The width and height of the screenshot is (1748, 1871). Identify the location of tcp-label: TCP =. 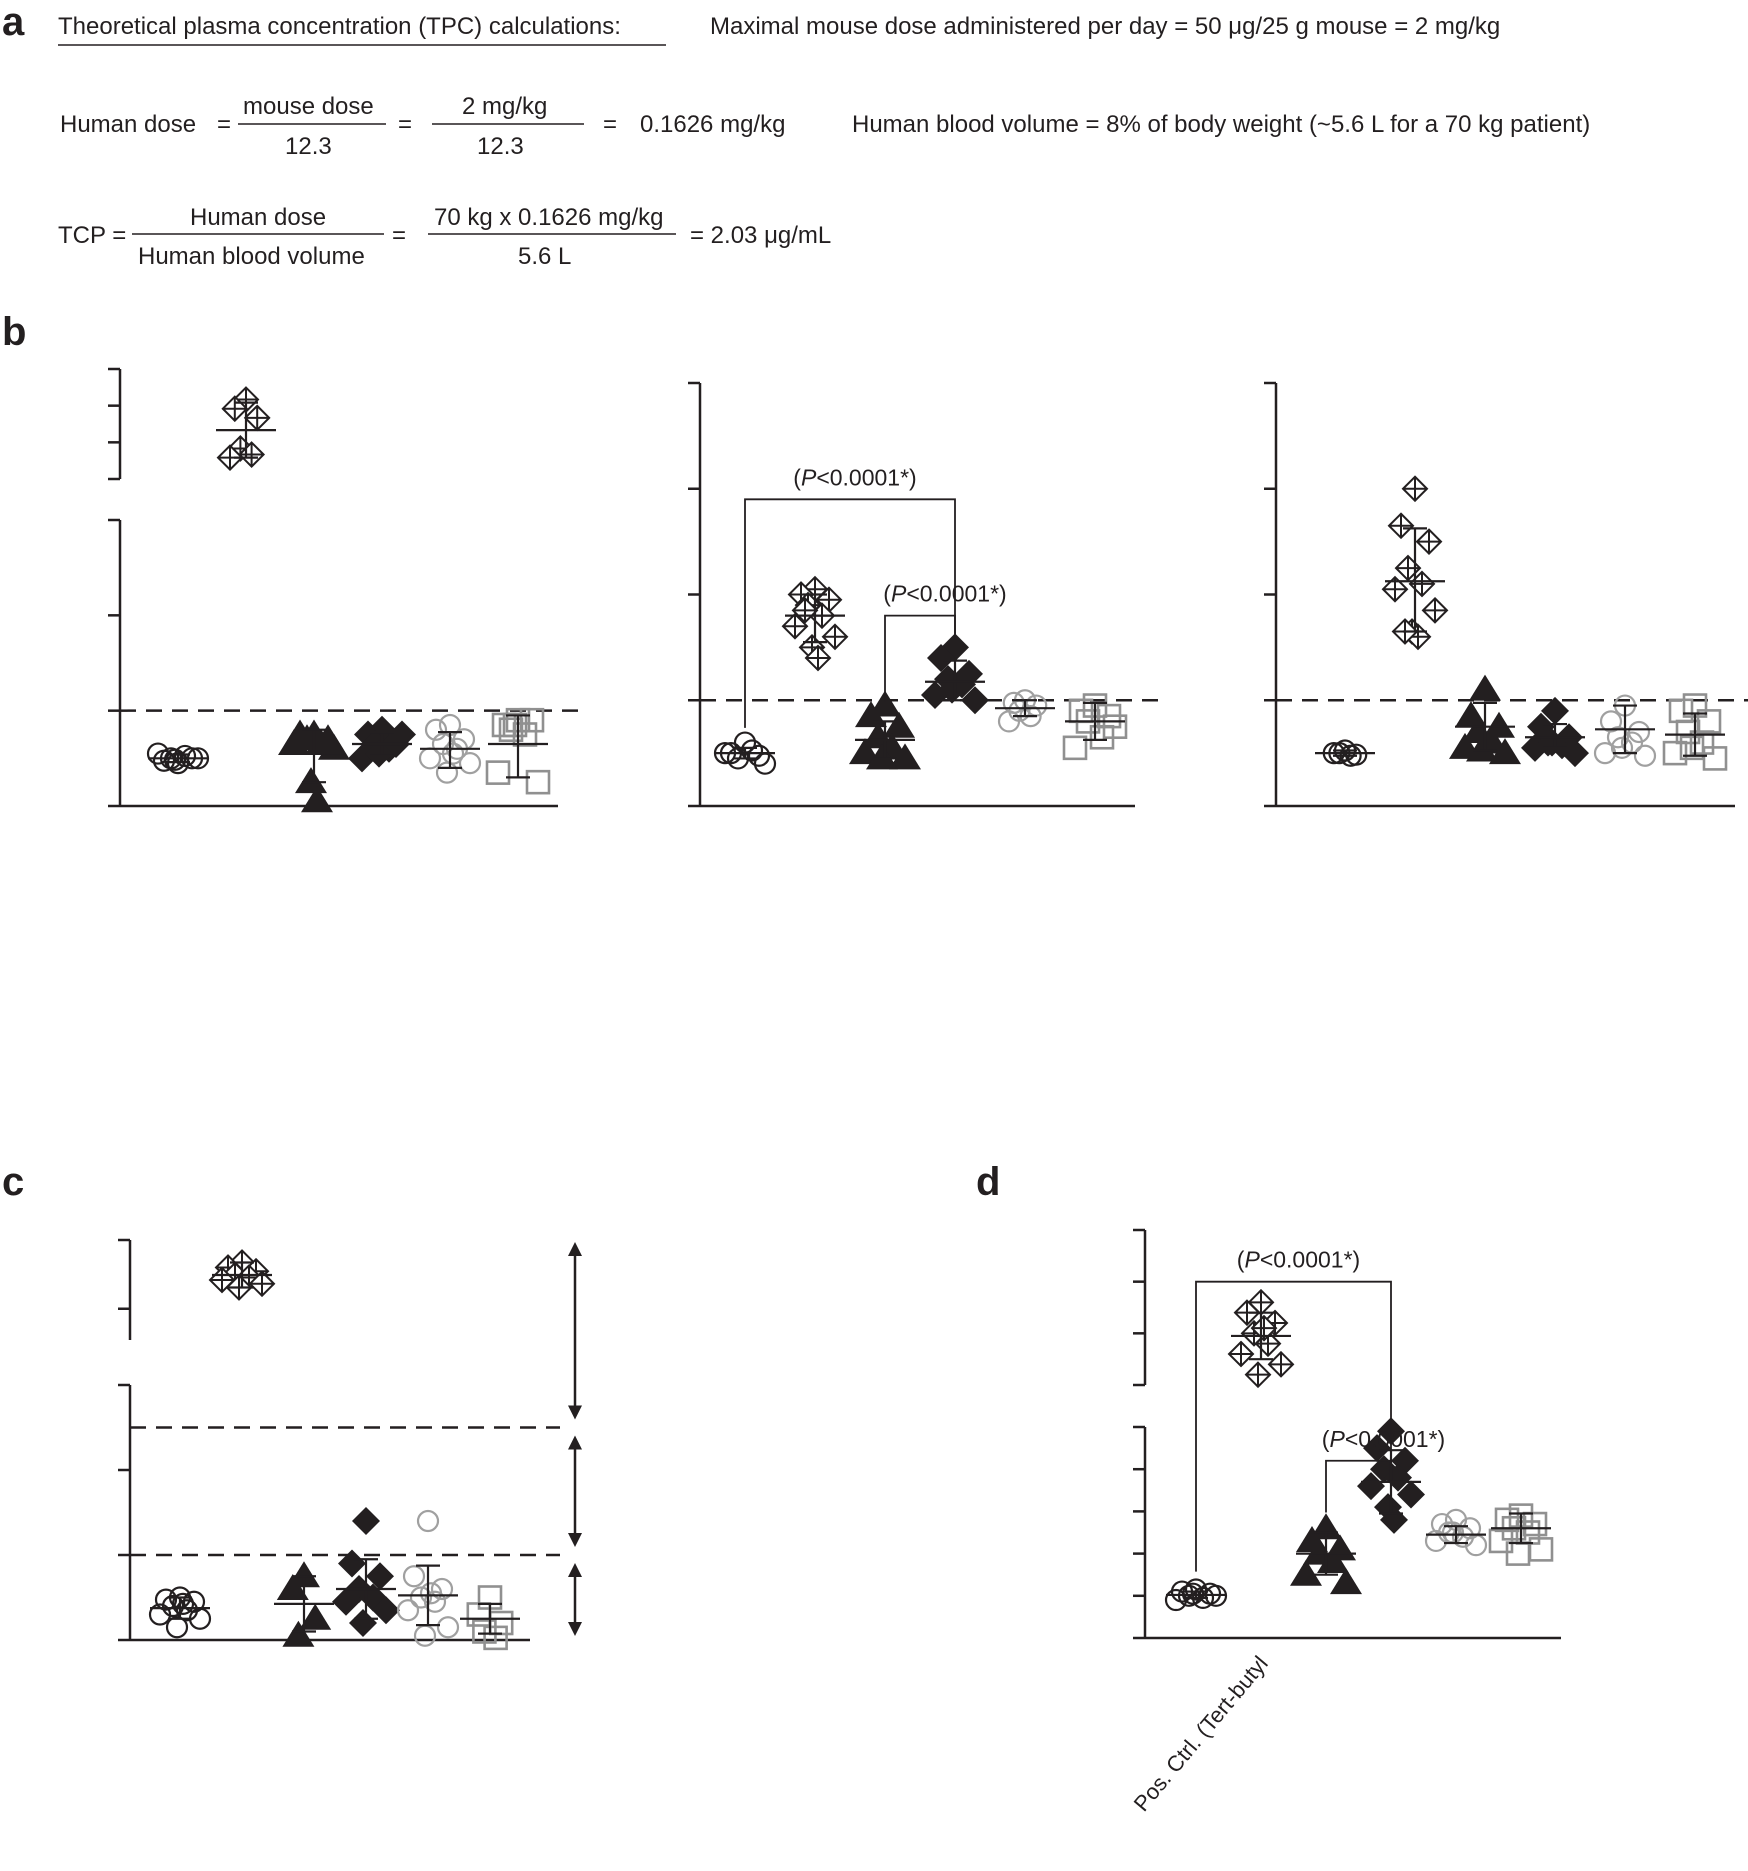
(92, 235).